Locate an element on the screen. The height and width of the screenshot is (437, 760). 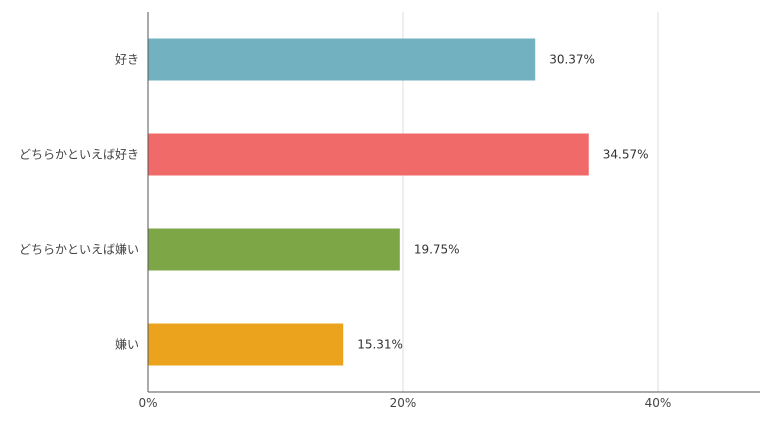
x-tick-label: 20% is located at coordinates (403, 403).